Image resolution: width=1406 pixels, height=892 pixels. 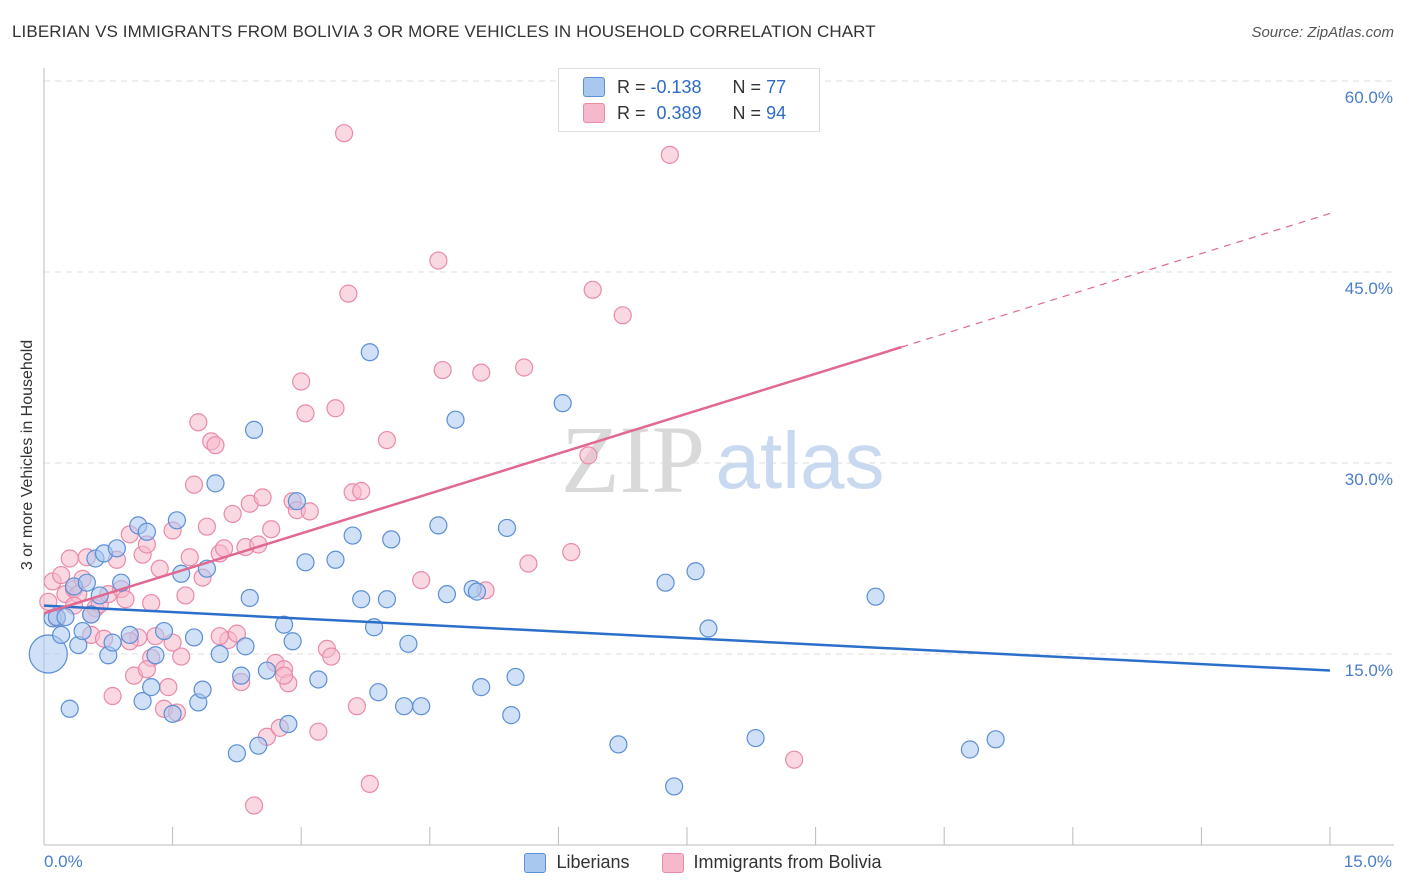 What do you see at coordinates (1369, 479) in the screenshot?
I see `y-tick-label: 30.0%` at bounding box center [1369, 479].